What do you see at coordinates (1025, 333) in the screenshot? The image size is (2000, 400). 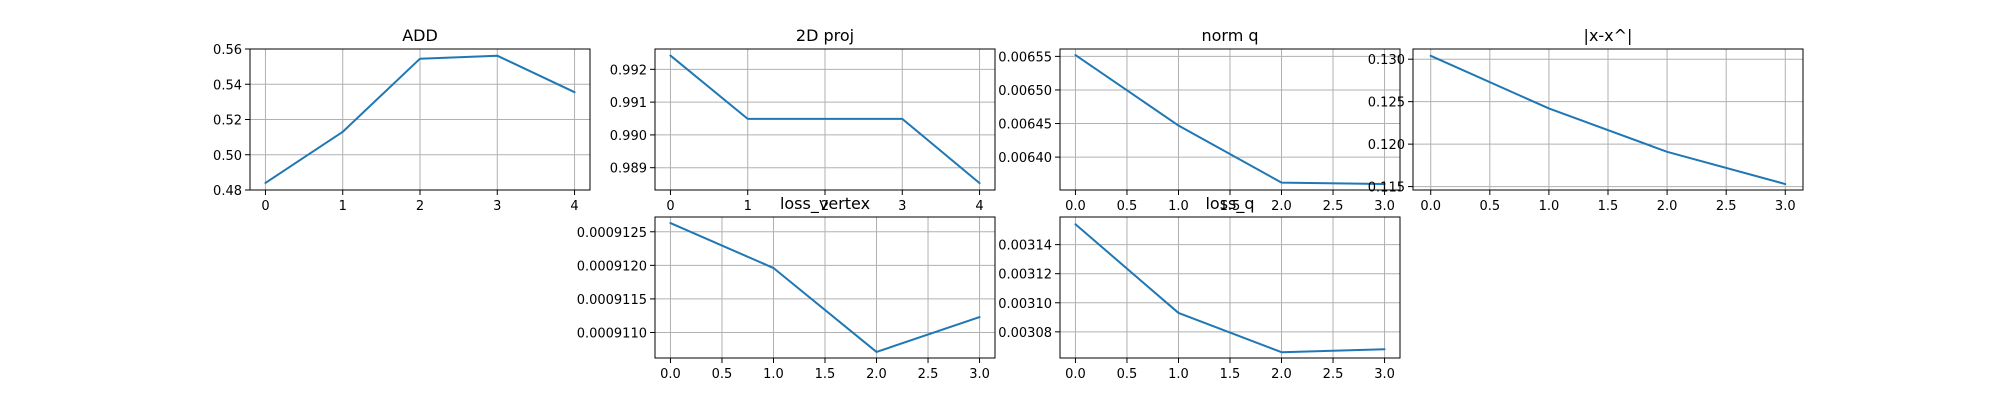 I see `y-tick-label: 0.00308` at bounding box center [1025, 333].